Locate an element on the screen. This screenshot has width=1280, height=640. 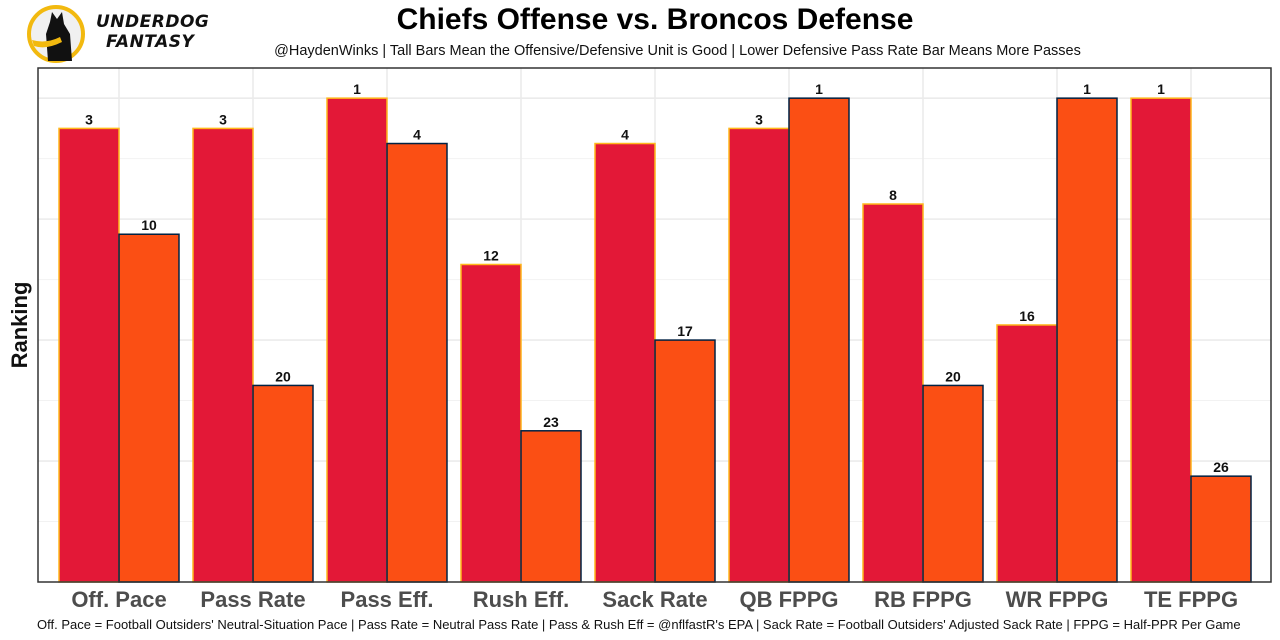
data-label-defense: 17 is located at coordinates (685, 331).